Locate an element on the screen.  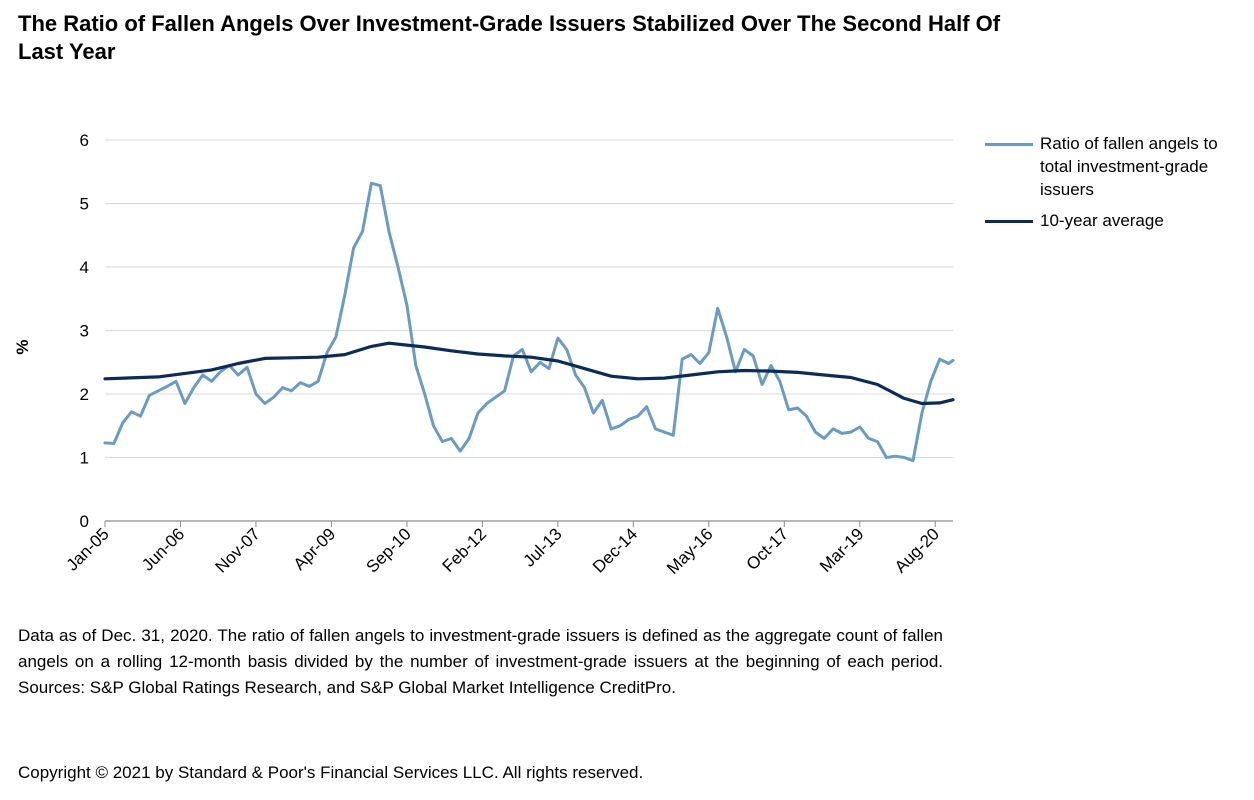
x-tick-label: Jun-06 is located at coordinates (163, 549).